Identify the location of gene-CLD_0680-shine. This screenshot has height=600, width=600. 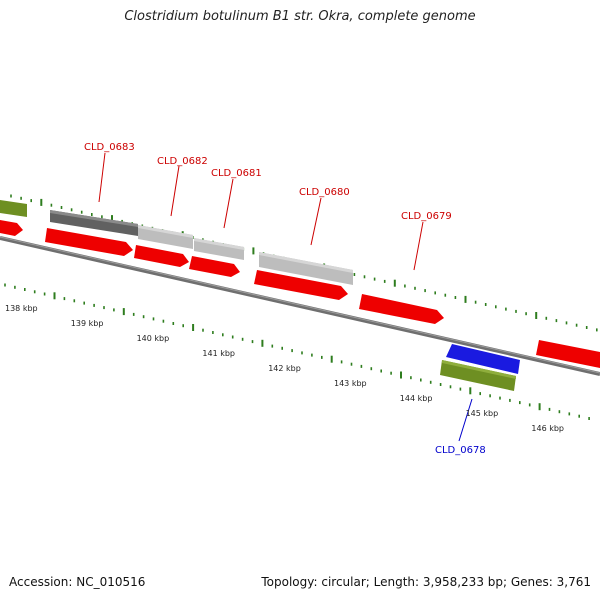
(306, 262).